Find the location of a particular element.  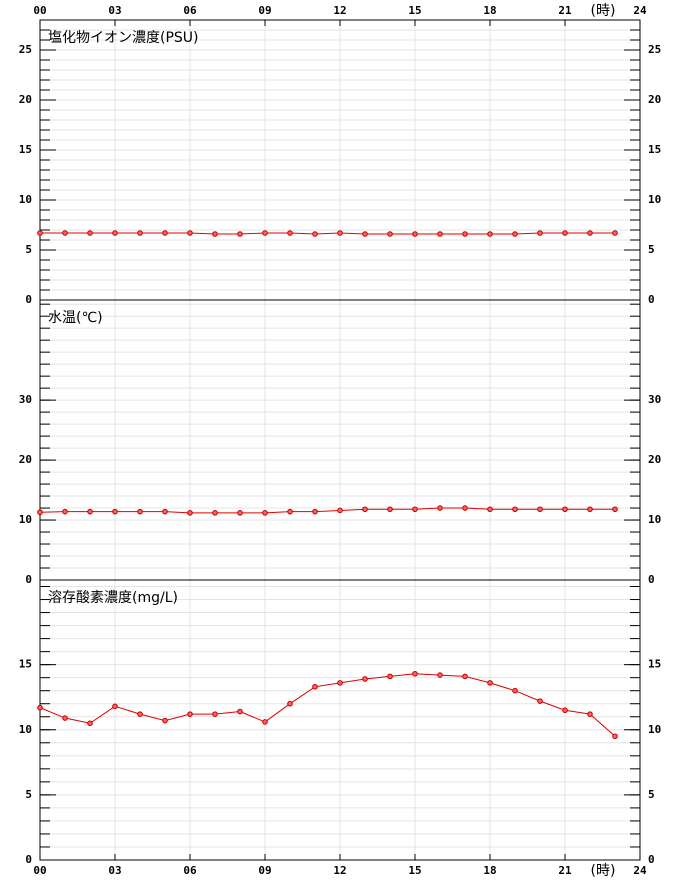

panel-title: 塩化物イオン濃度(PSU) is located at coordinates (123, 38).